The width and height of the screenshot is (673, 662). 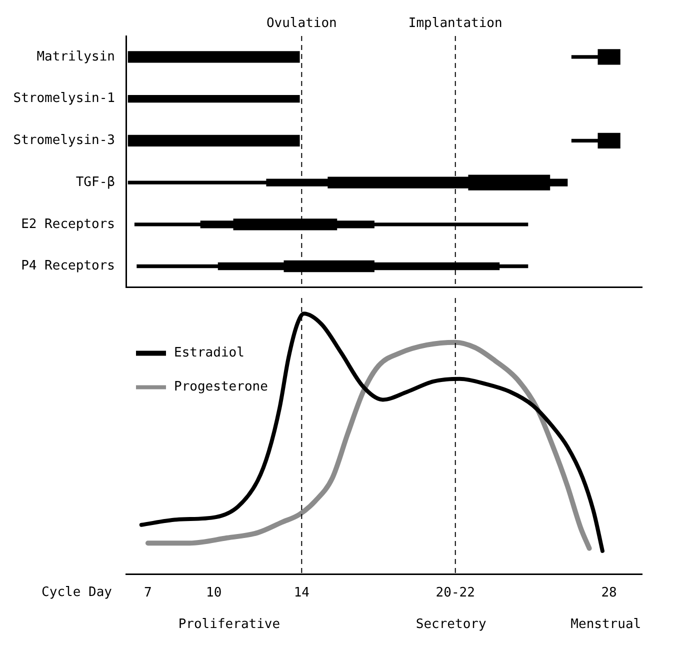 What do you see at coordinates (148, 593) in the screenshot?
I see `x-tick-label: 7` at bounding box center [148, 593].